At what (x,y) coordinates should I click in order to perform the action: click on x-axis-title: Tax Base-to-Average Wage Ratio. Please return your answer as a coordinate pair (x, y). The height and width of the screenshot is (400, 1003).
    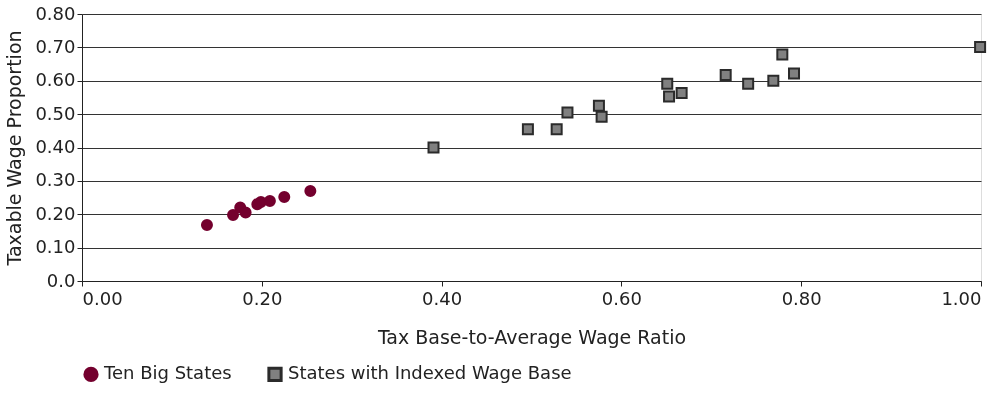
    Looking at the image, I should click on (531, 336).